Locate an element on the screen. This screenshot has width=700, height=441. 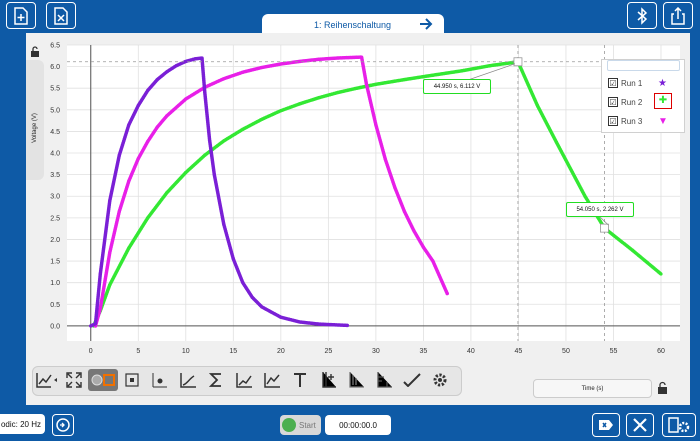
callout-pointer is located at coordinates (491, 72).